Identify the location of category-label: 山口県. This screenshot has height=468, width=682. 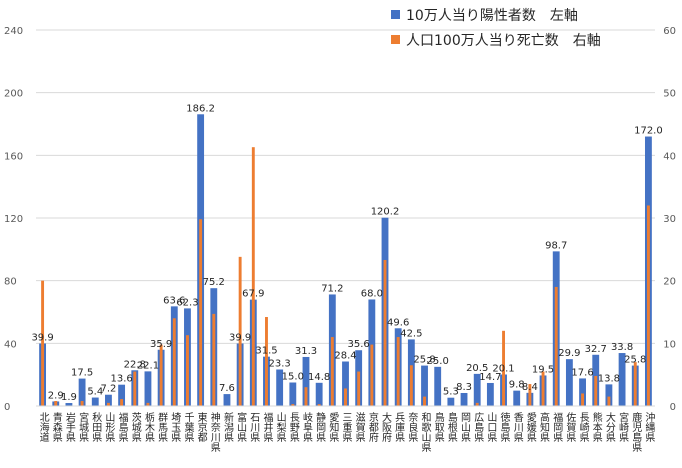
(491, 427).